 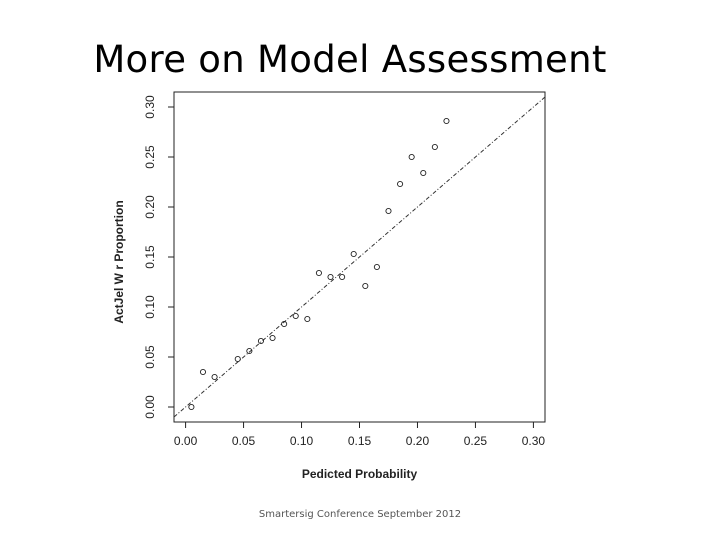 I want to click on y-axis-label: ActJel W r Proportion, so click(x=119, y=261).